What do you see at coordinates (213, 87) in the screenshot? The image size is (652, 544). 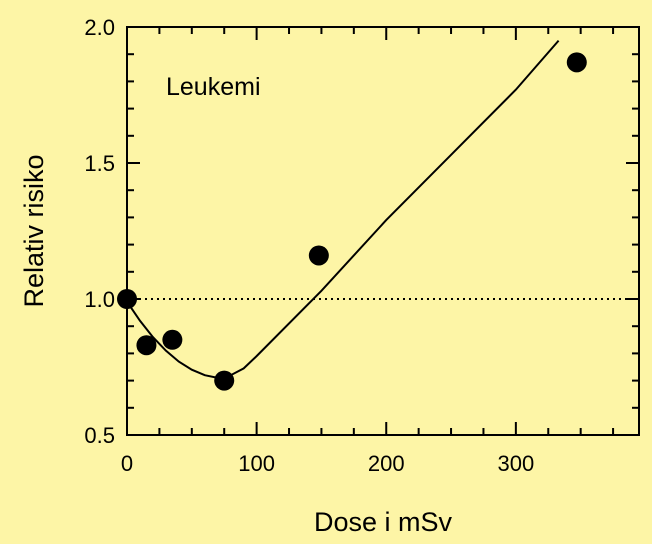 I see `annotation-label: Leukemi` at bounding box center [213, 87].